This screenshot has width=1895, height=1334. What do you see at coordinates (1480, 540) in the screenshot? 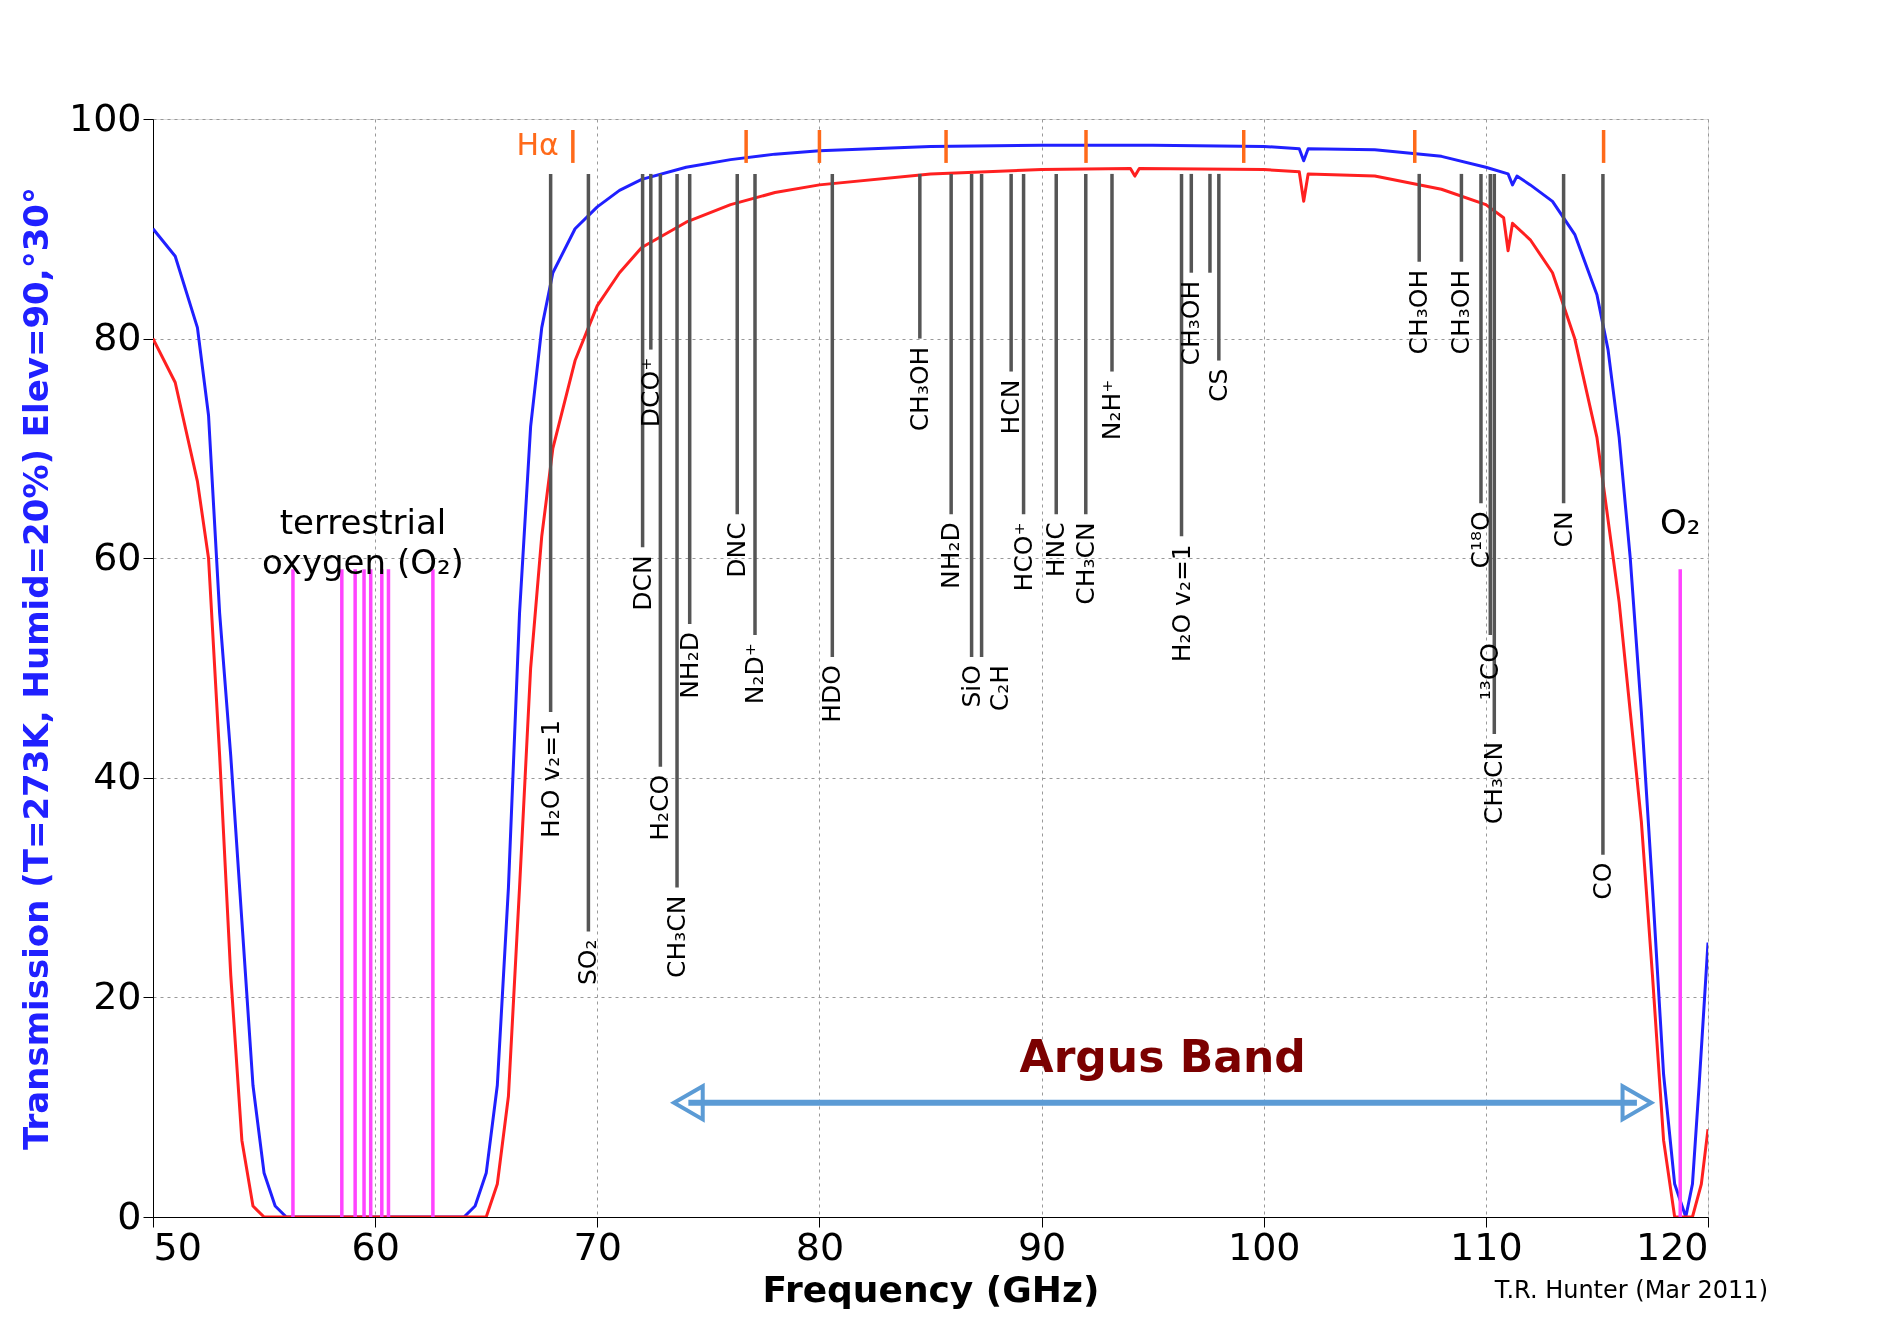
I see `annotation: C¹⁸O` at bounding box center [1480, 540].